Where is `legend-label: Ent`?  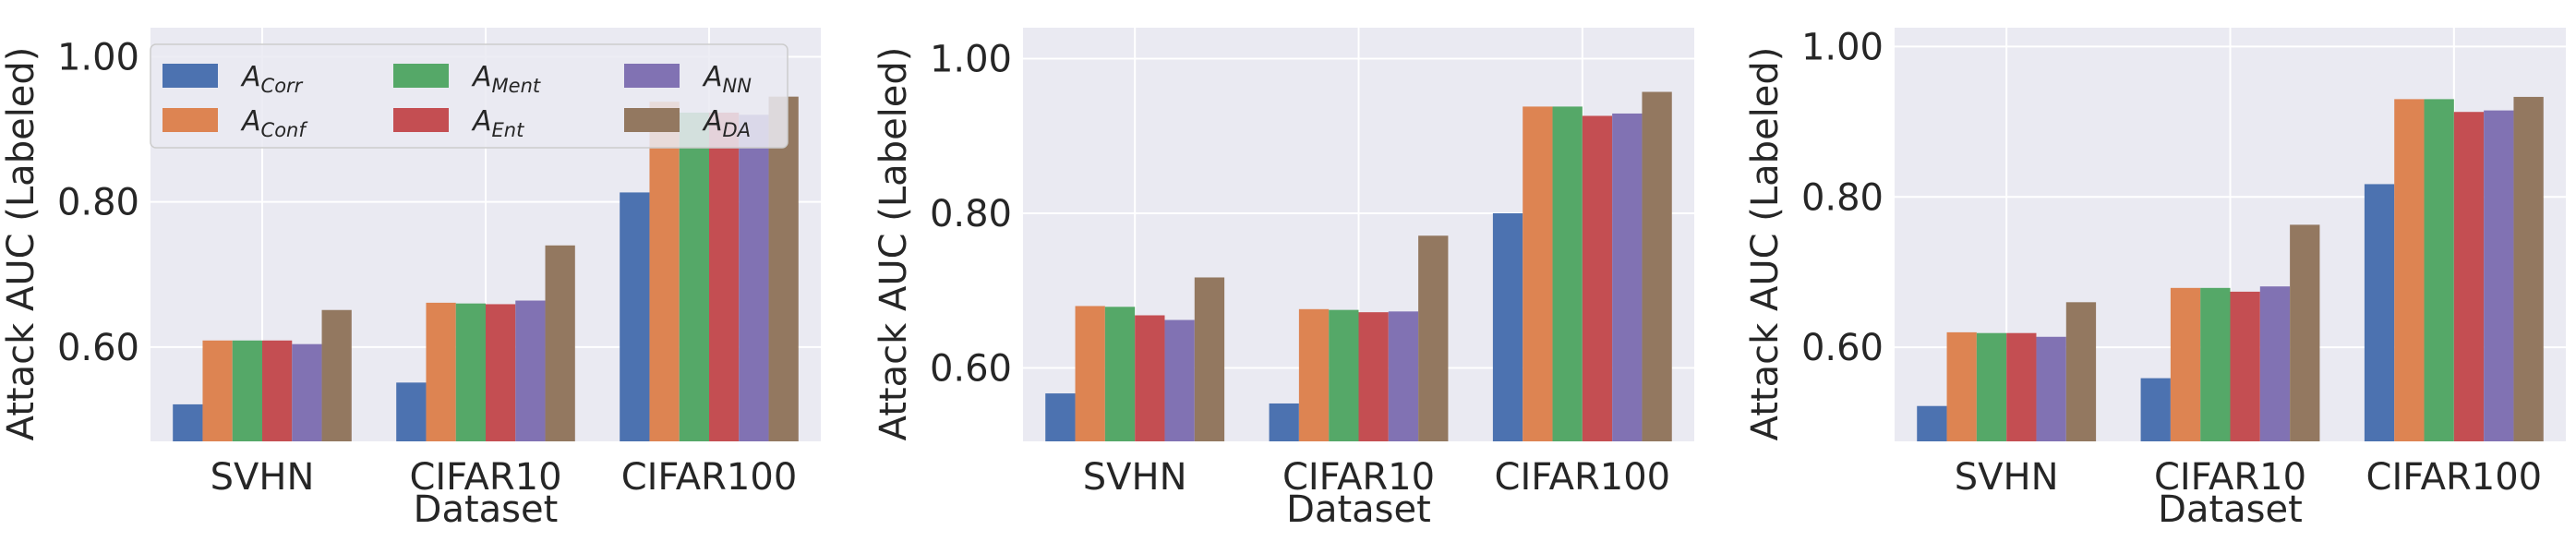
legend-label: Ent is located at coordinates (508, 130).